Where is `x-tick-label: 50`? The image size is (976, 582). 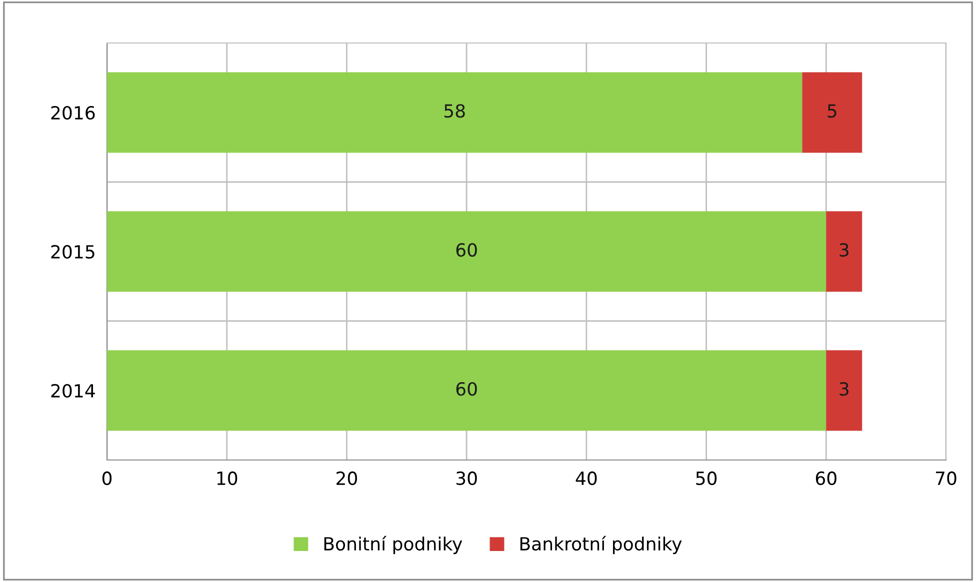 x-tick-label: 50 is located at coordinates (706, 478).